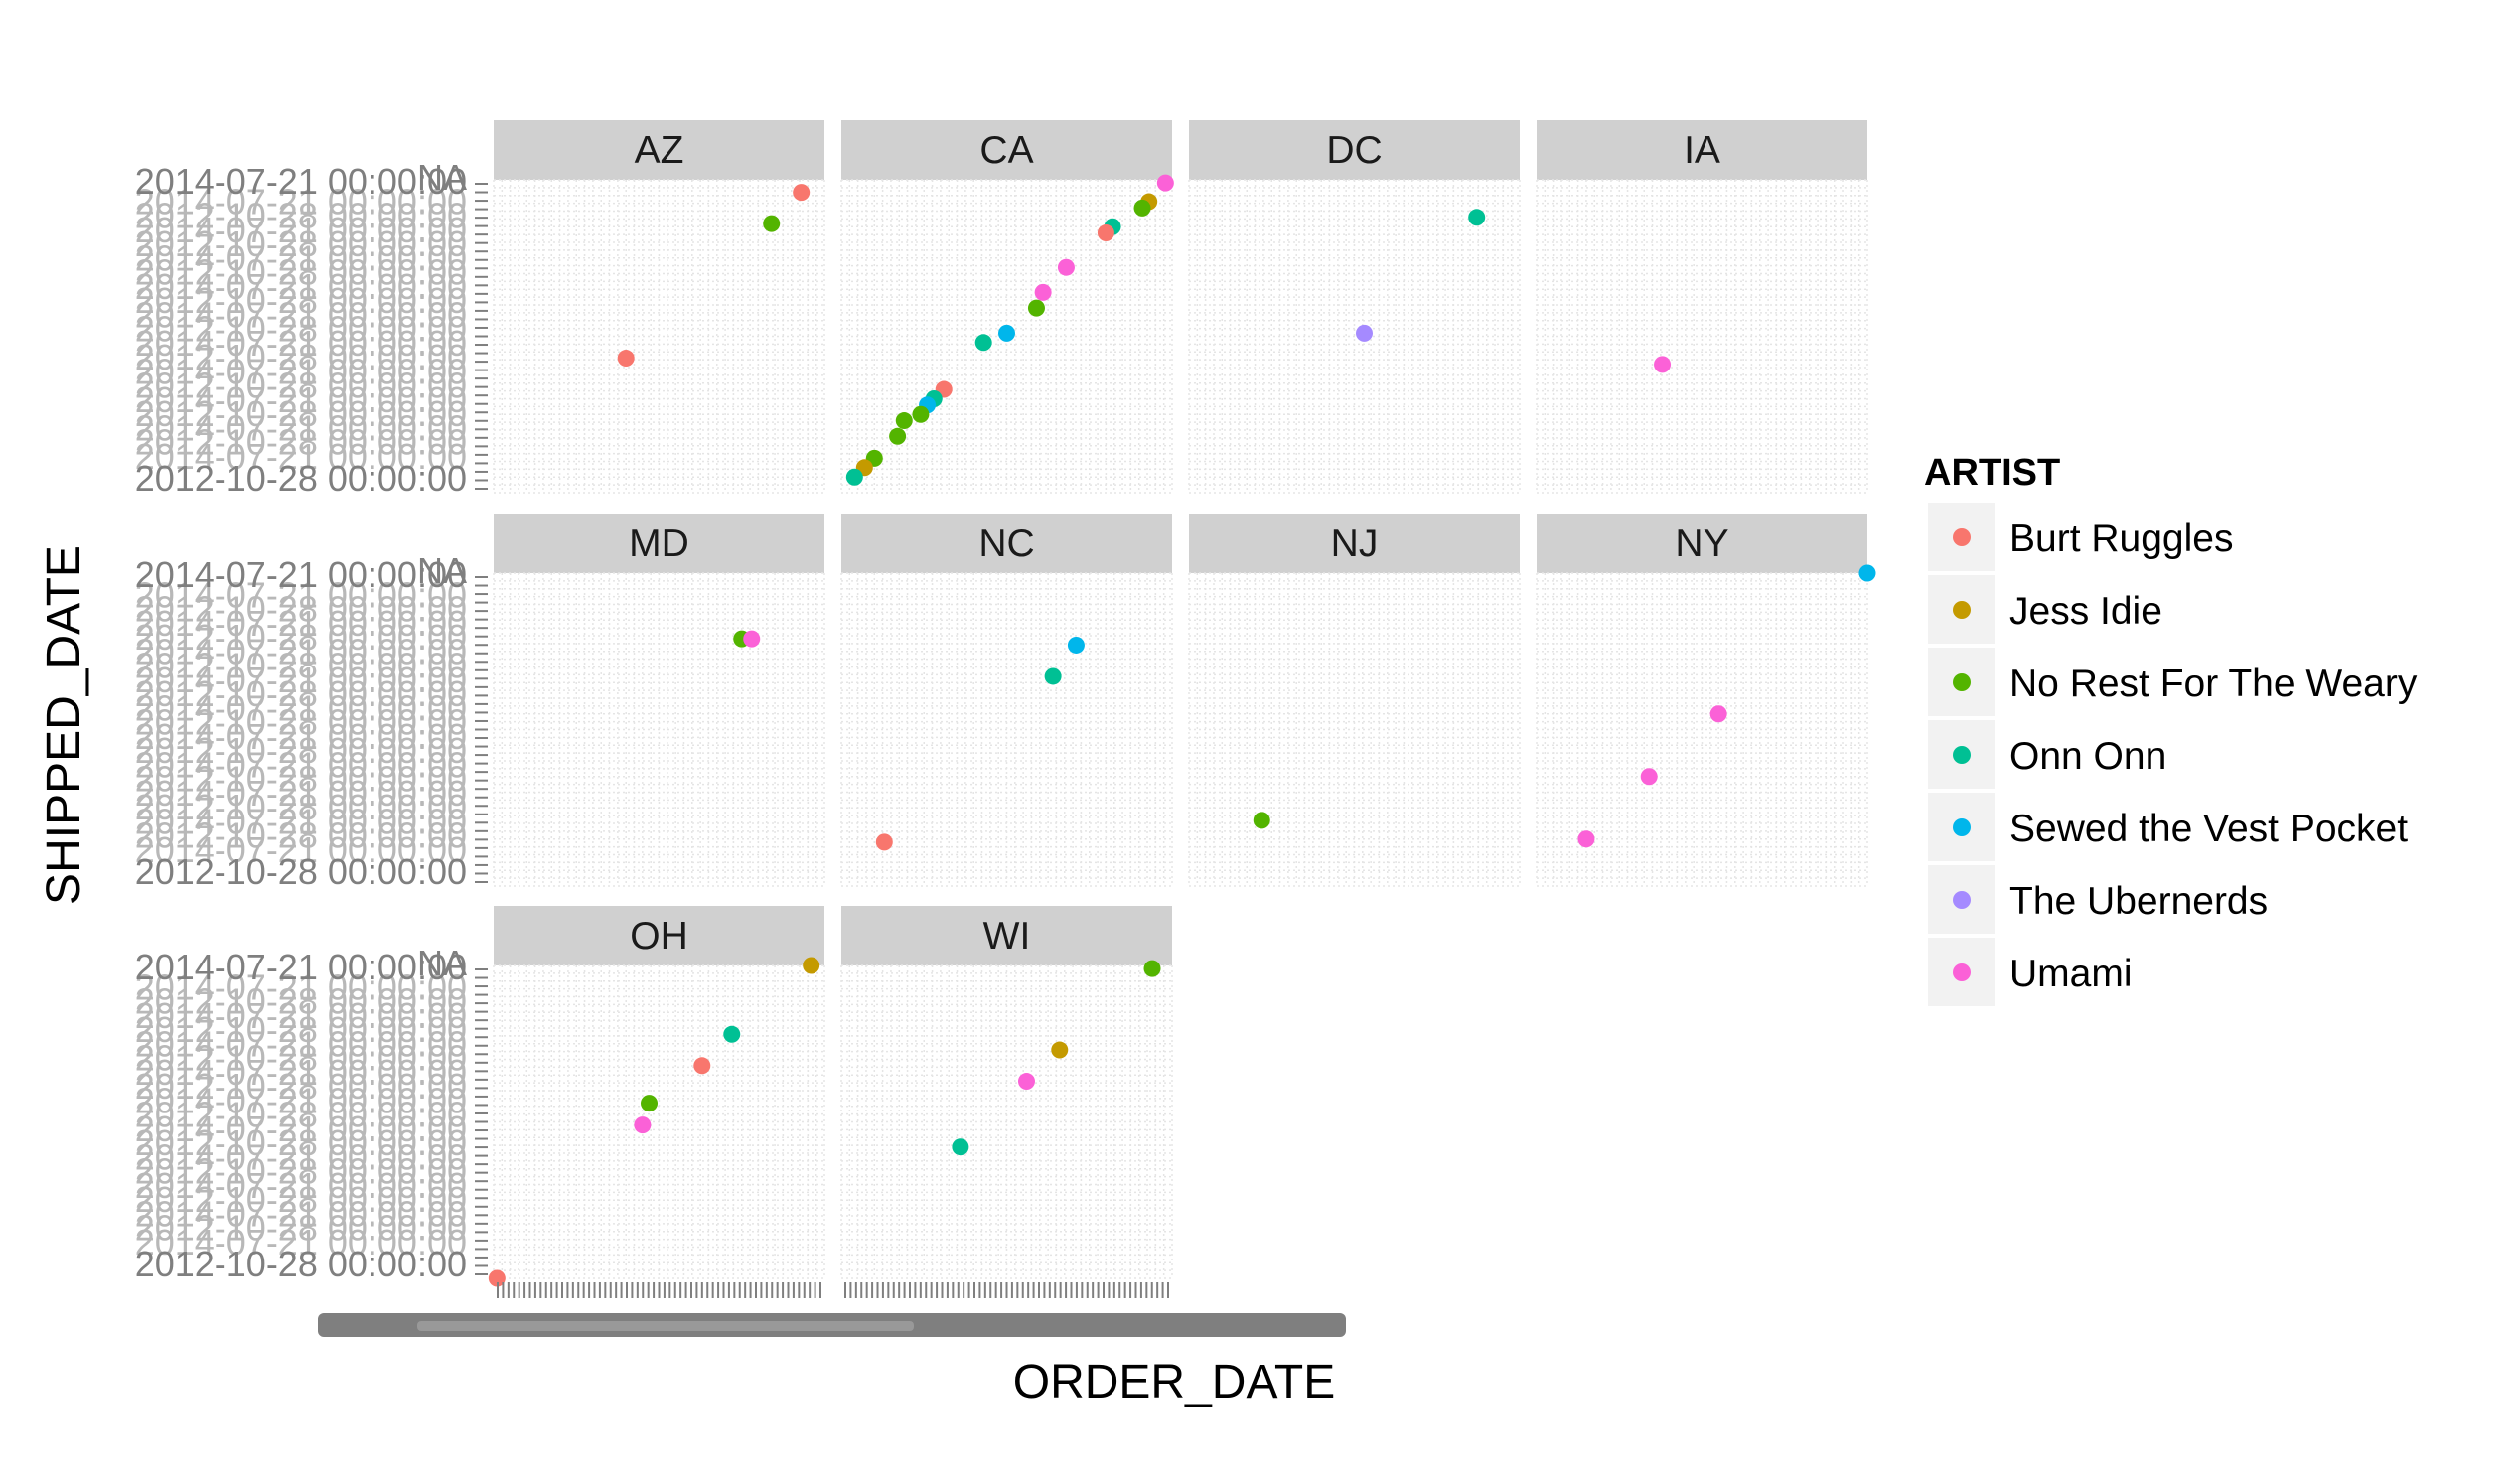  I want to click on legend-item: Jess Idie, so click(2045, 609).